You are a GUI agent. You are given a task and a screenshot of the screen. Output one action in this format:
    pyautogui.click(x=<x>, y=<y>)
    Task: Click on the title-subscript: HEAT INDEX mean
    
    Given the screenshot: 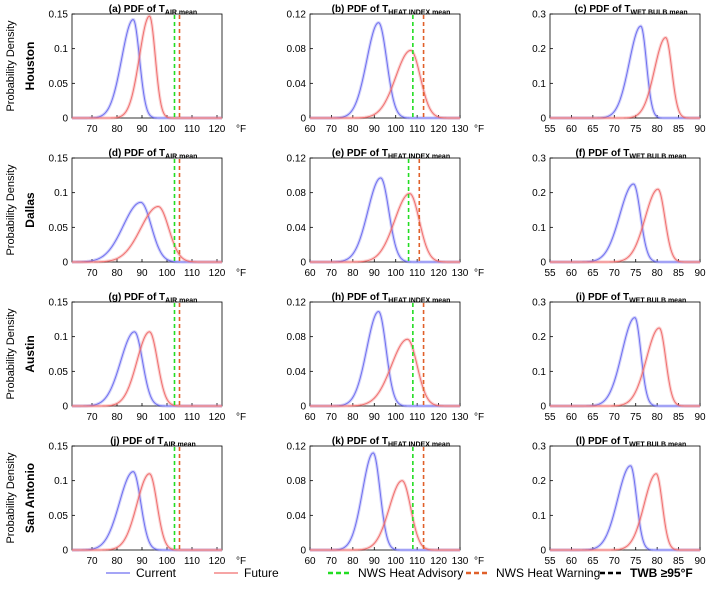 What is the action you would take?
    pyautogui.click(x=419, y=157)
    